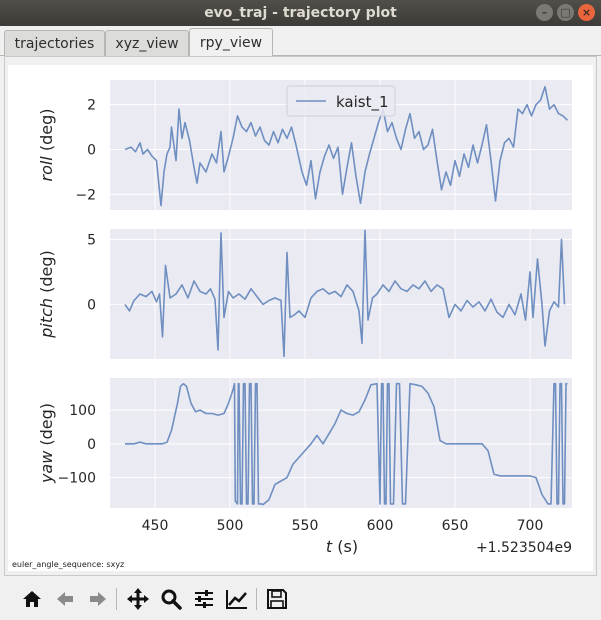 This screenshot has height=620, width=601. I want to click on y-tick-label: −2, so click(85, 195).